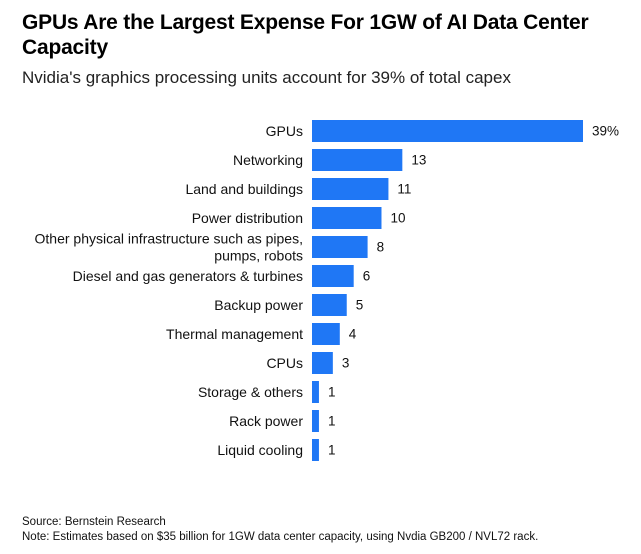 This screenshot has height=554, width=641. I want to click on category-label: Rack power, so click(266, 421).